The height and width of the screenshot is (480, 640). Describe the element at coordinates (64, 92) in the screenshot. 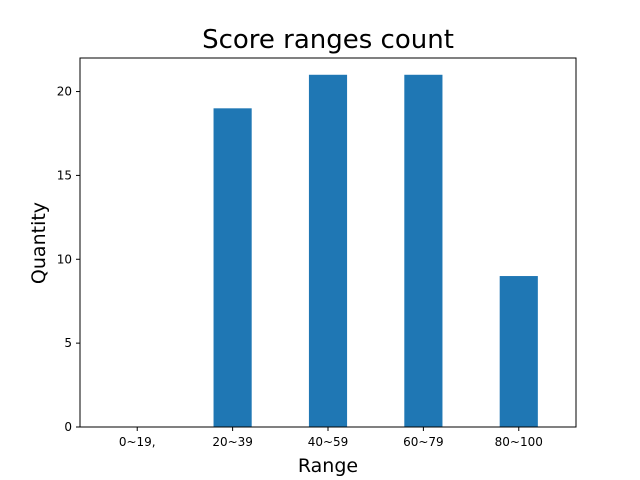

I see `y-tick-label-4: 20` at that location.